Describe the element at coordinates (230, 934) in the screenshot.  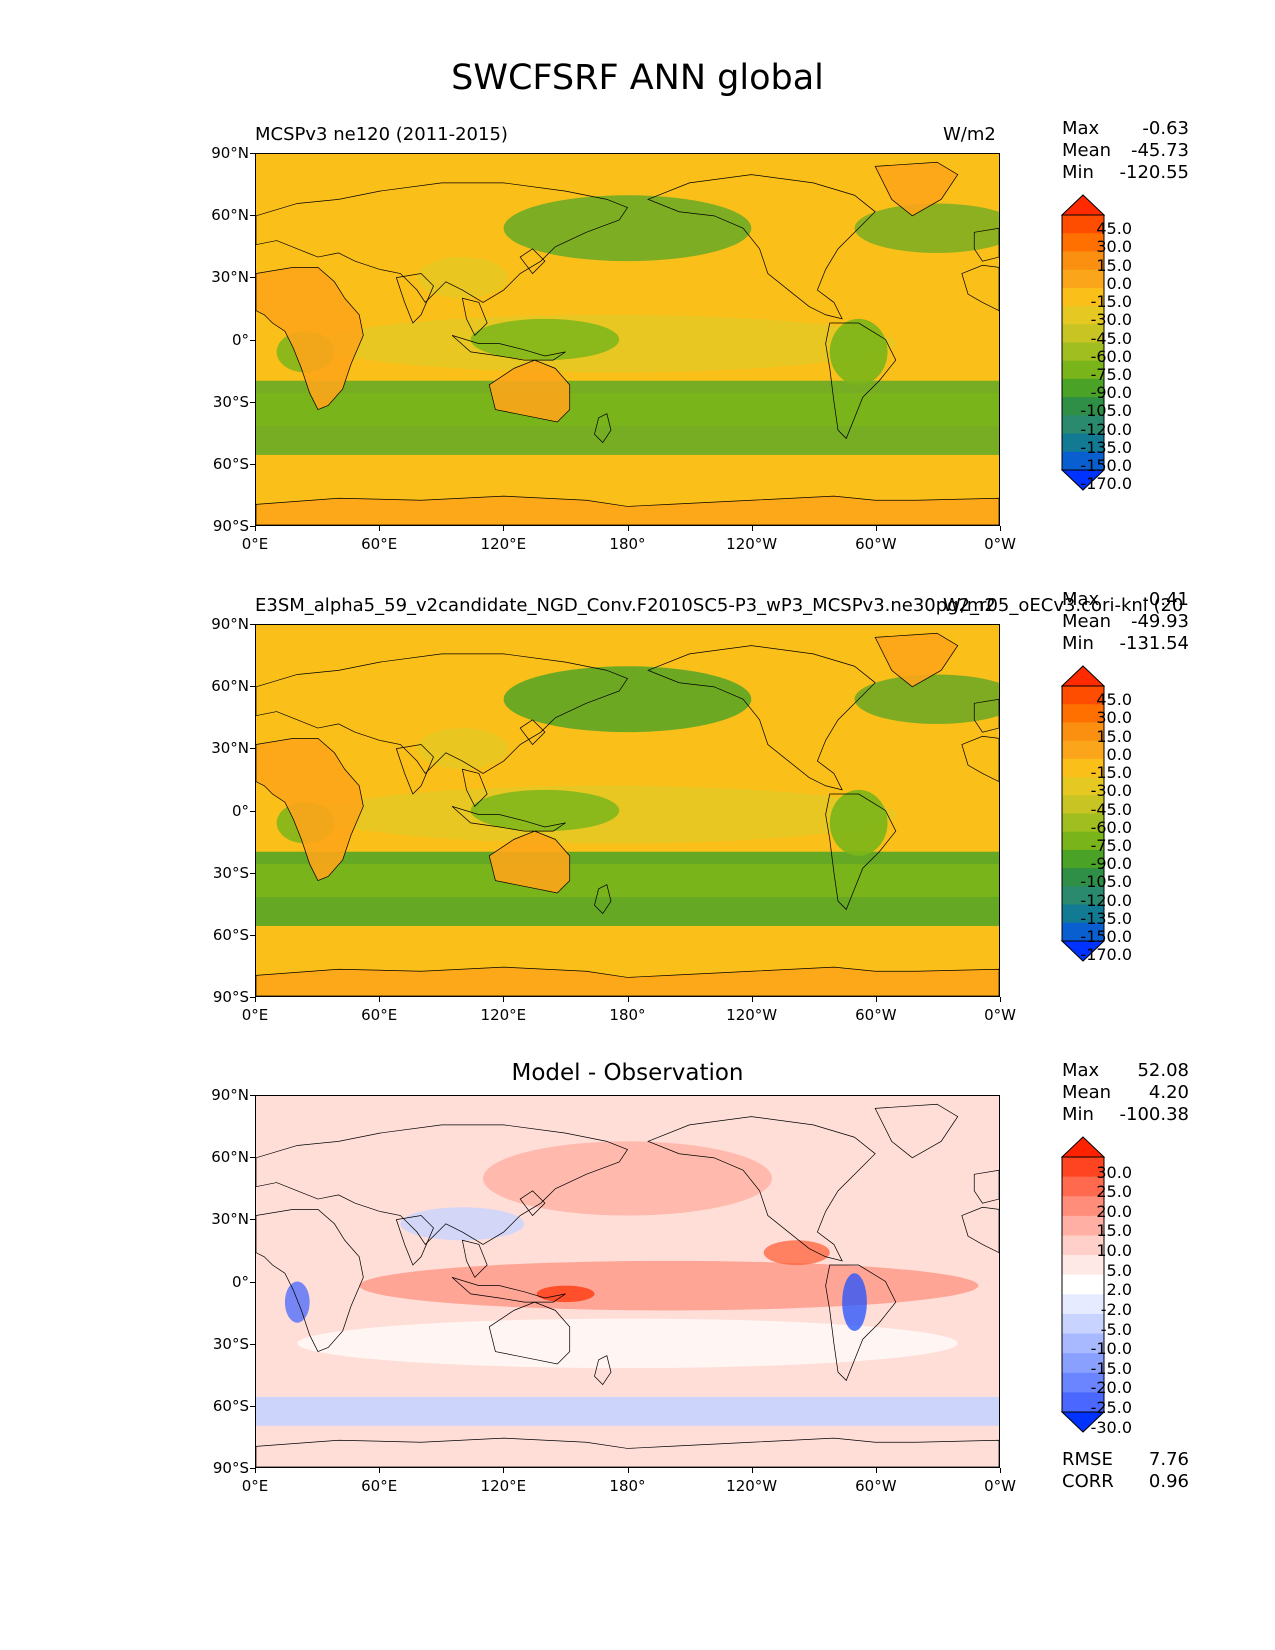
I see `y-tick-label: 60°S` at that location.